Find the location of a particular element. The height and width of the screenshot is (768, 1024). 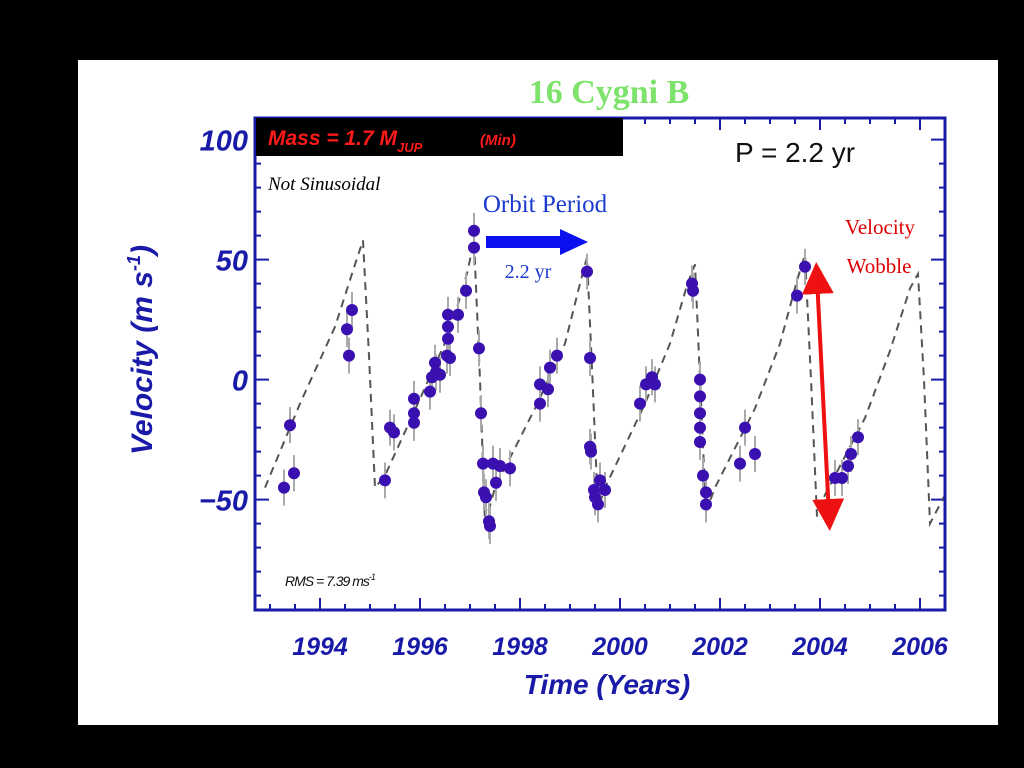

rms-label: RMS = 7.39 ms-1 is located at coordinates (330, 580).